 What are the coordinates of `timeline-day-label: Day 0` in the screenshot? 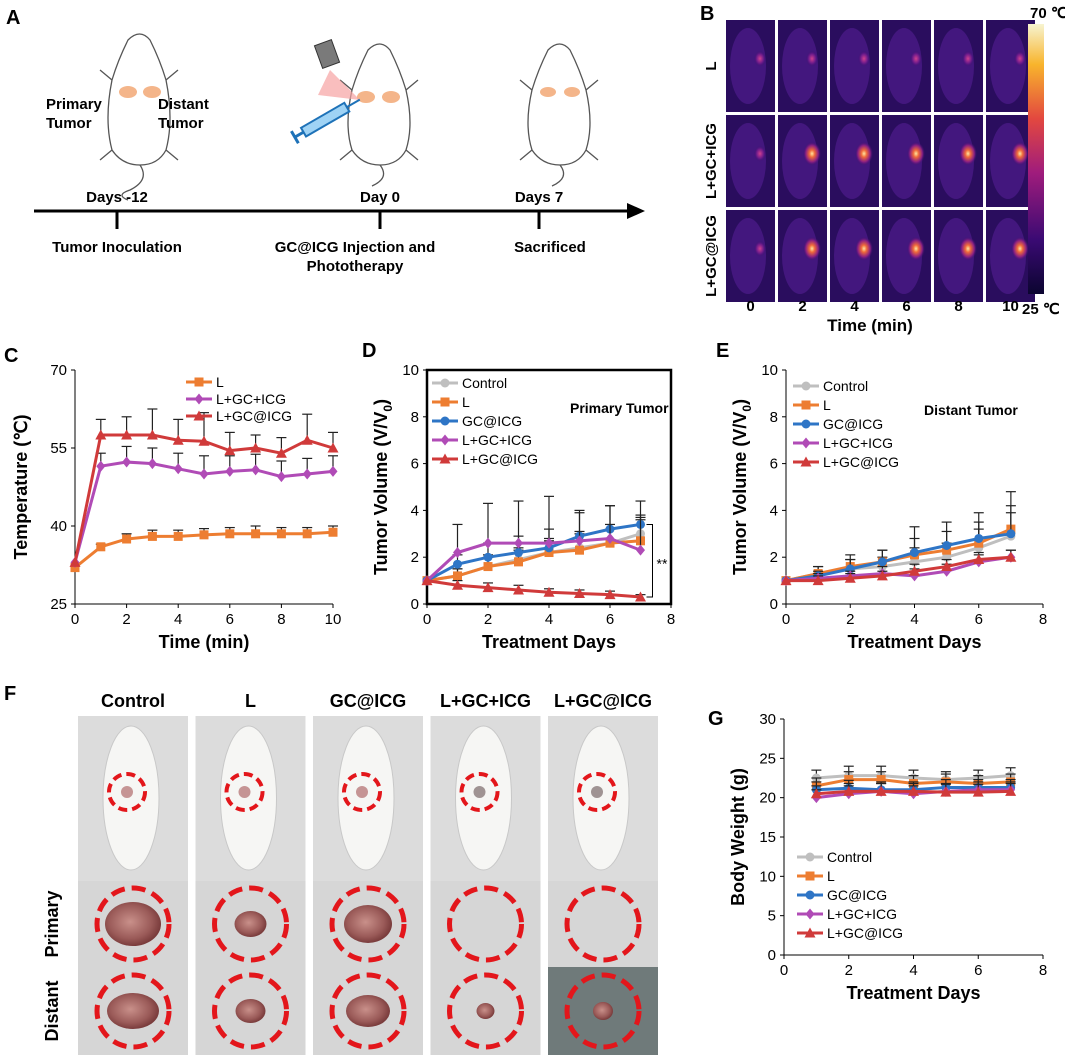 It's located at (380, 197).